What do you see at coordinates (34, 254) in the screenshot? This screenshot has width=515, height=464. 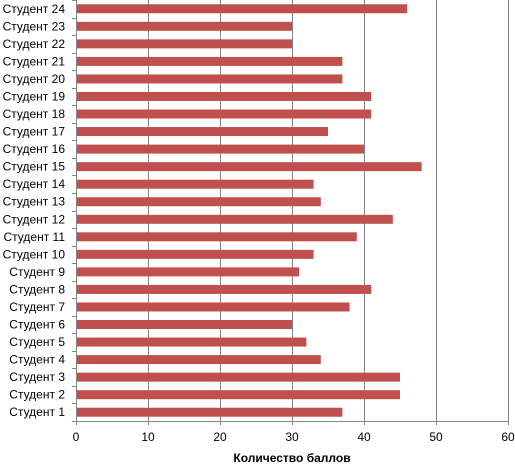 I see `category-label-10: Студент 10` at bounding box center [34, 254].